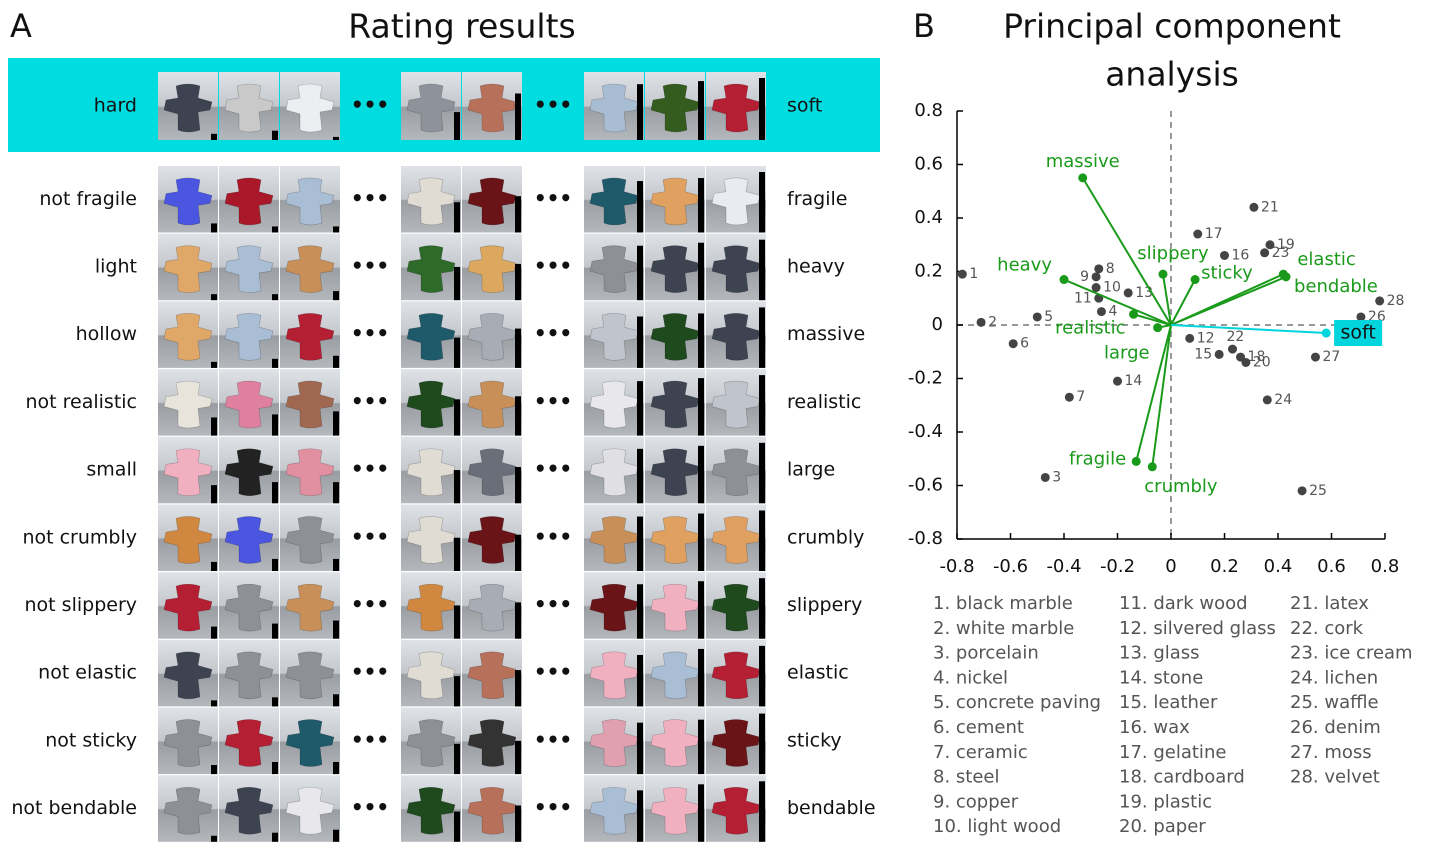 The width and height of the screenshot is (1432, 842). Describe the element at coordinates (1172, 26) in the screenshot. I see `panel-title: Principal component` at that location.